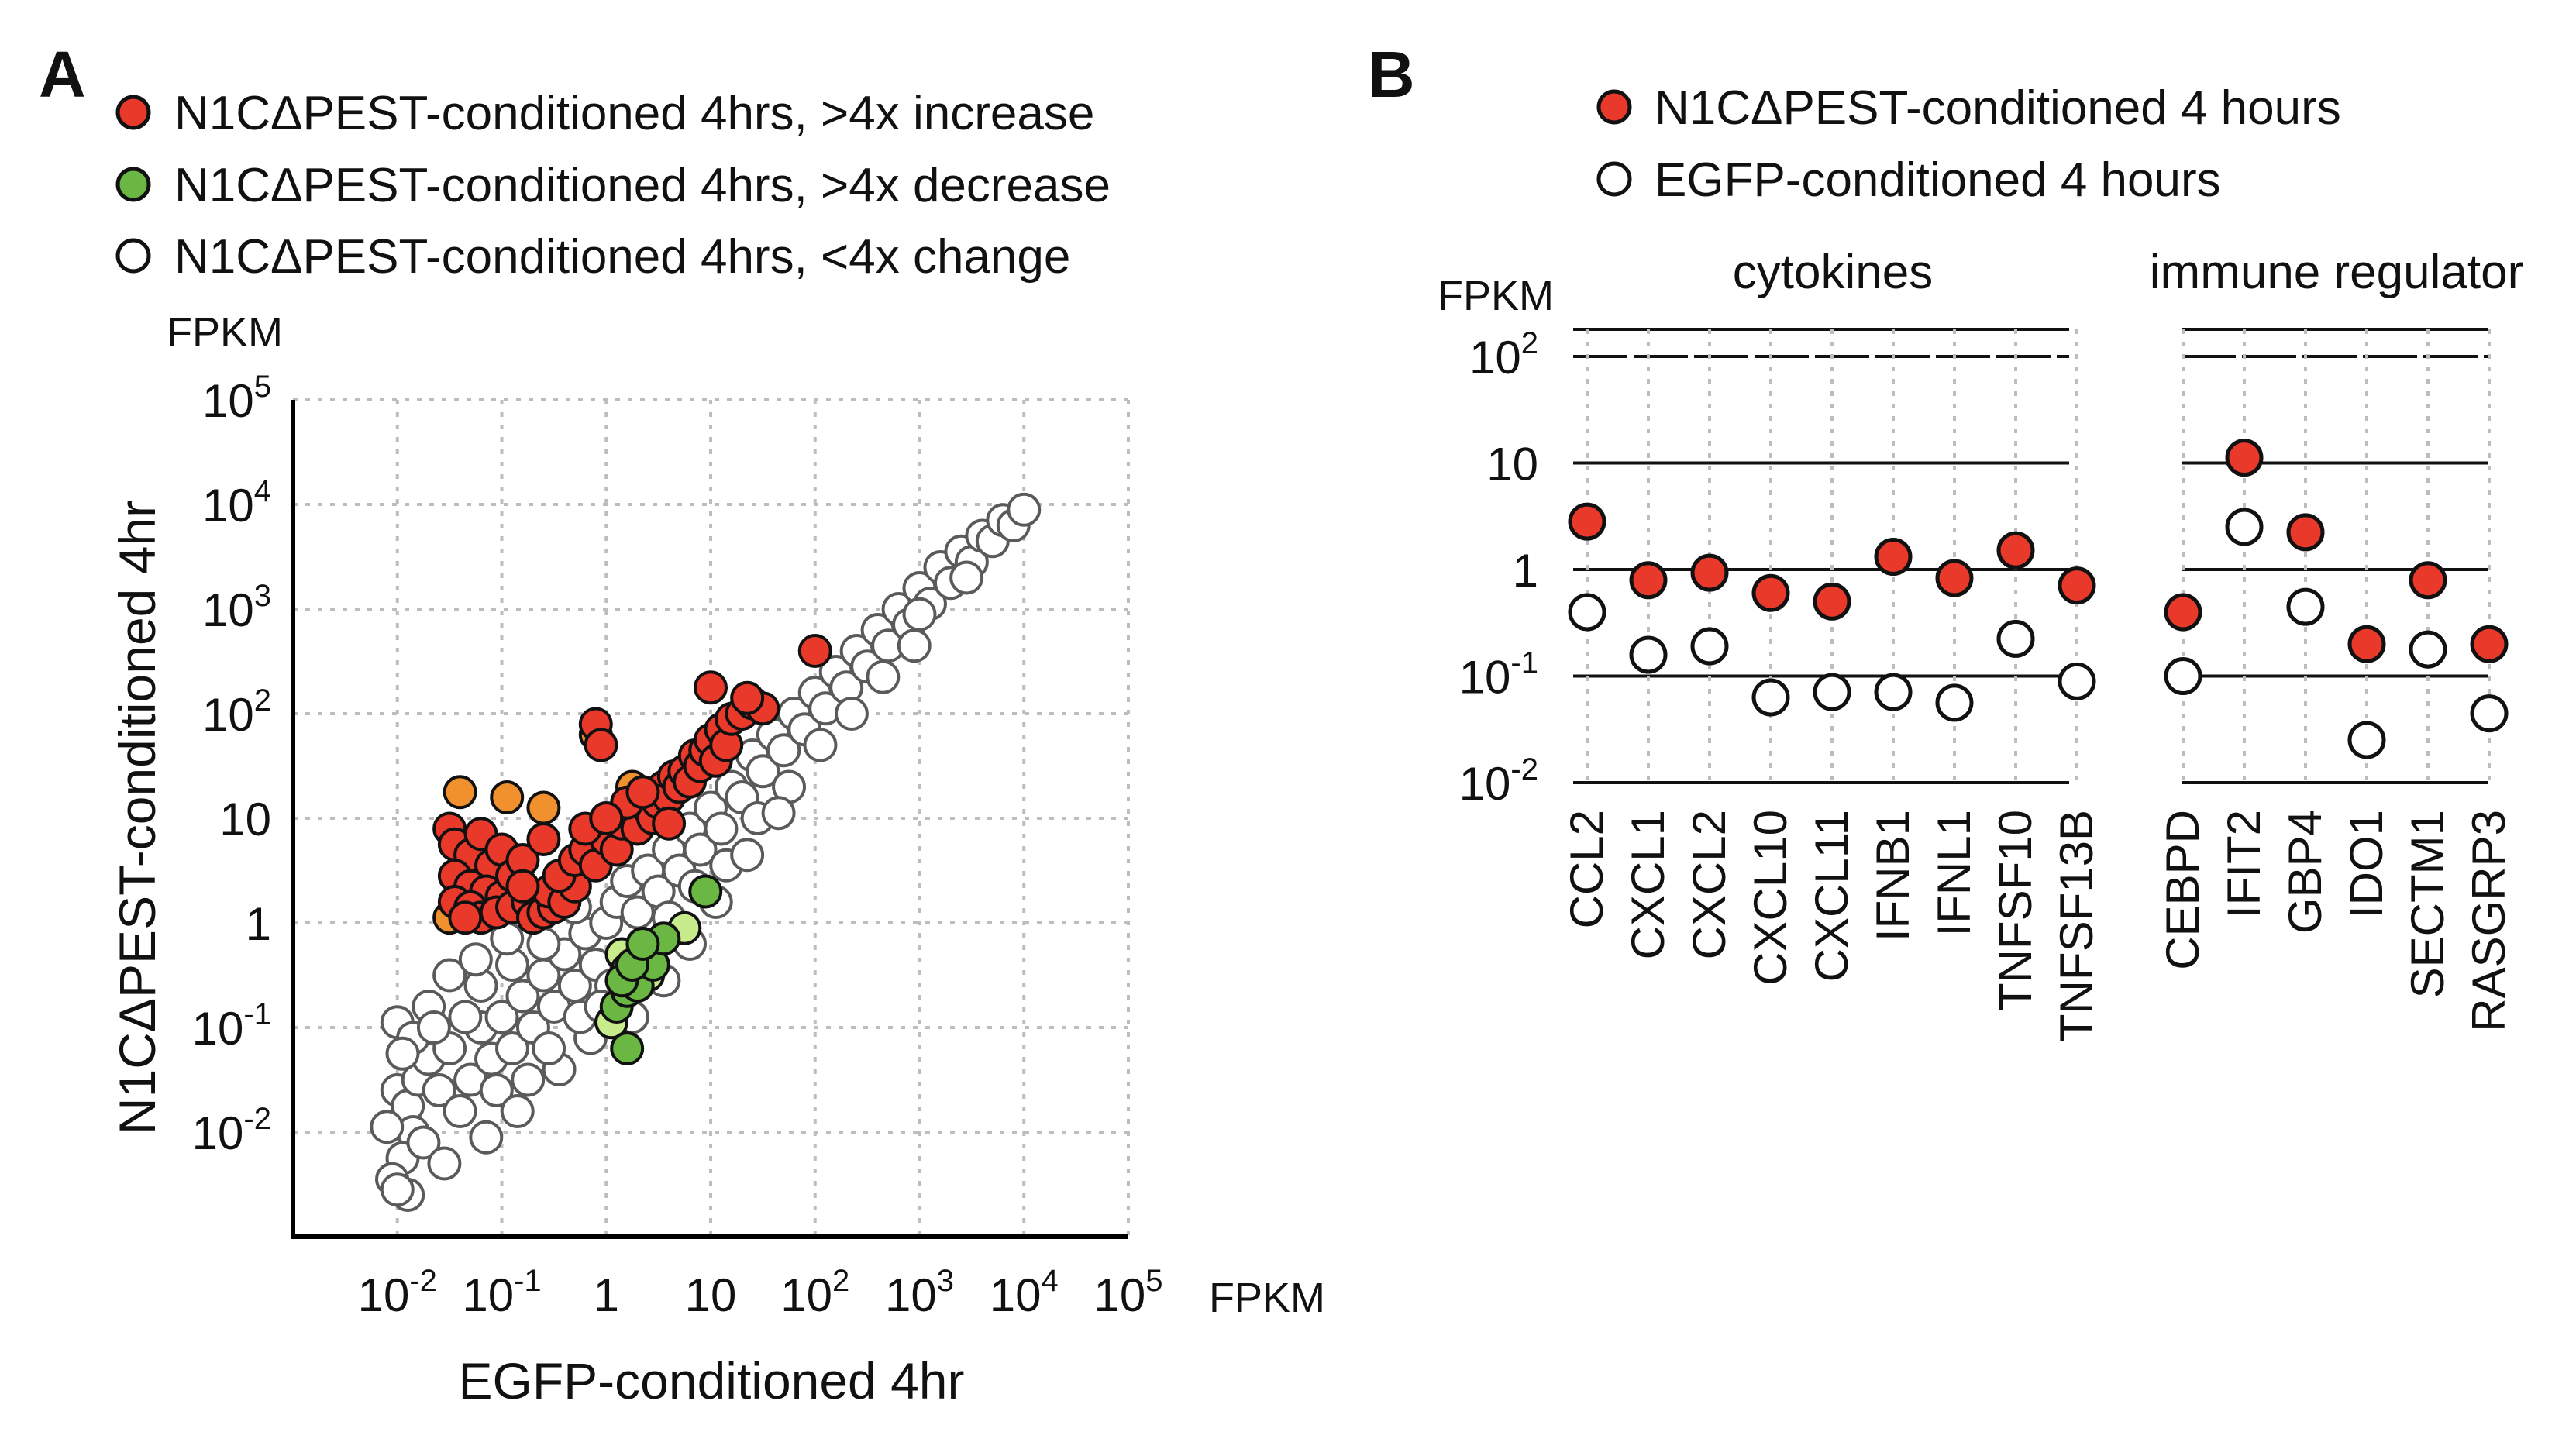 The height and width of the screenshot is (1456, 2569). What do you see at coordinates (1391, 74) in the screenshot?
I see `panel-b-label: B` at bounding box center [1391, 74].